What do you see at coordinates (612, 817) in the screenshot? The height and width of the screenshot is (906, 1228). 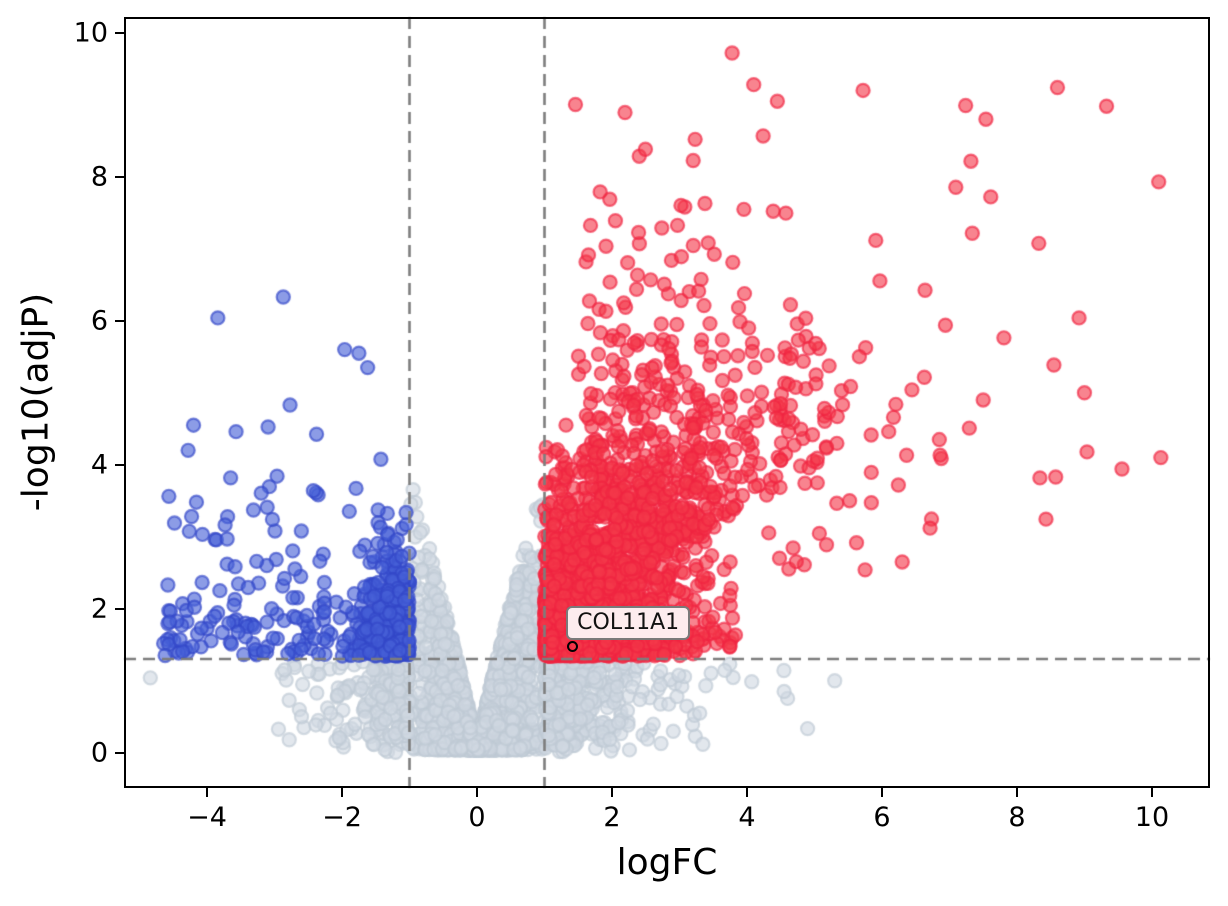 I see `x-tick-label: 2` at bounding box center [612, 817].